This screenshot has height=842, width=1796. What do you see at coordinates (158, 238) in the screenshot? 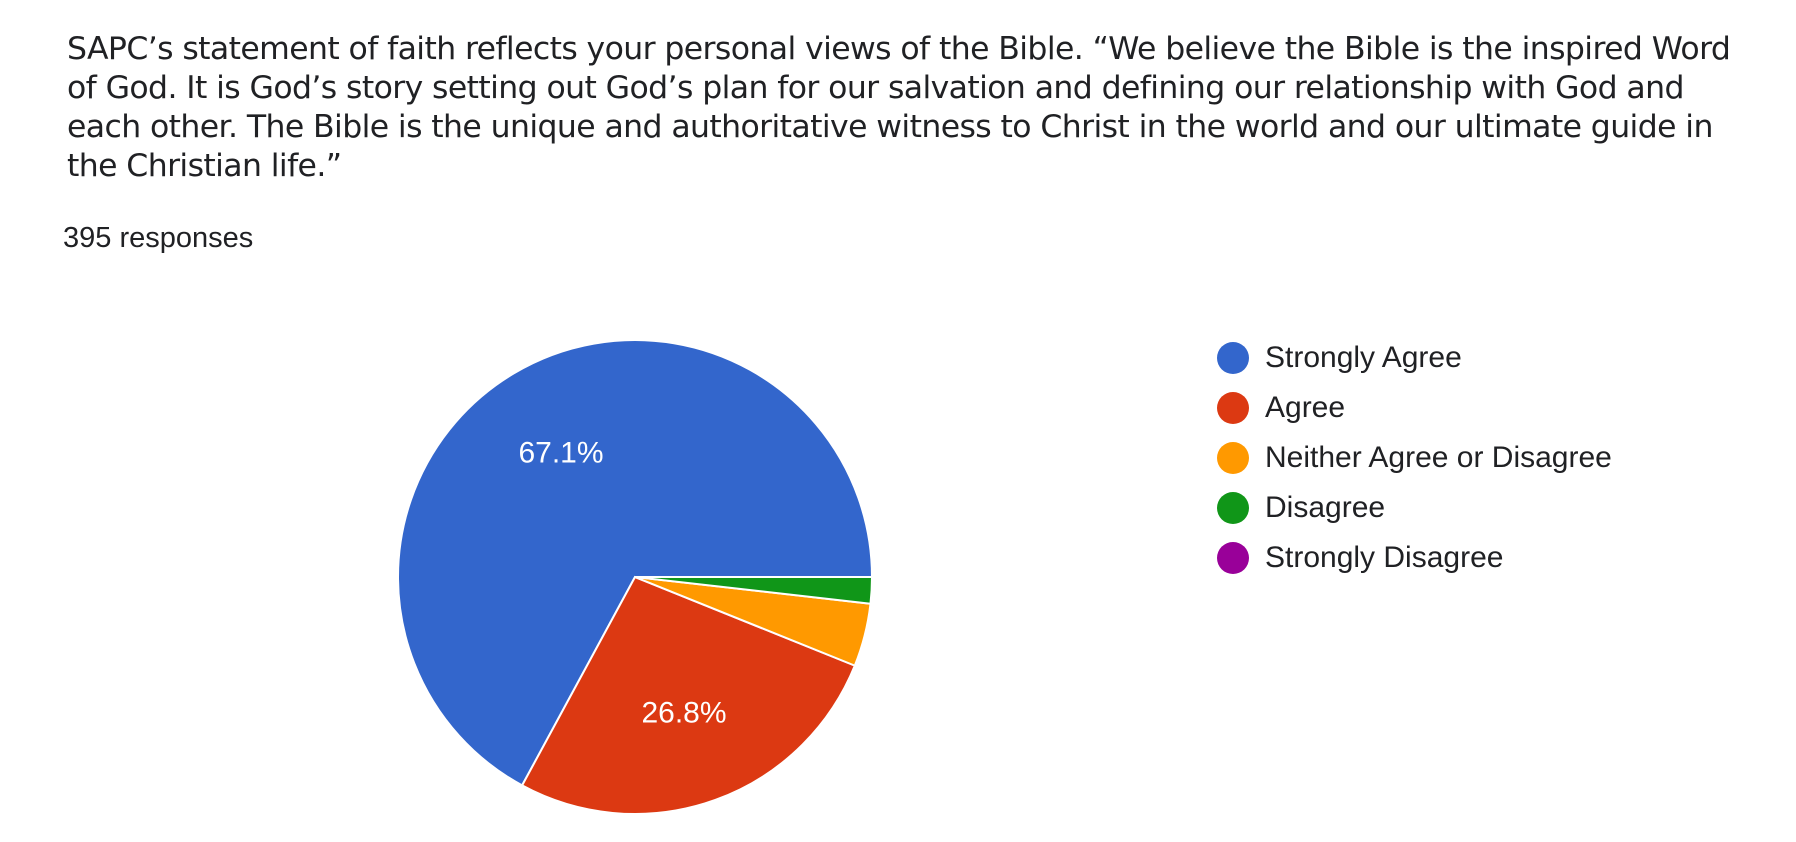
I see `response-count: 395 responses` at bounding box center [158, 238].